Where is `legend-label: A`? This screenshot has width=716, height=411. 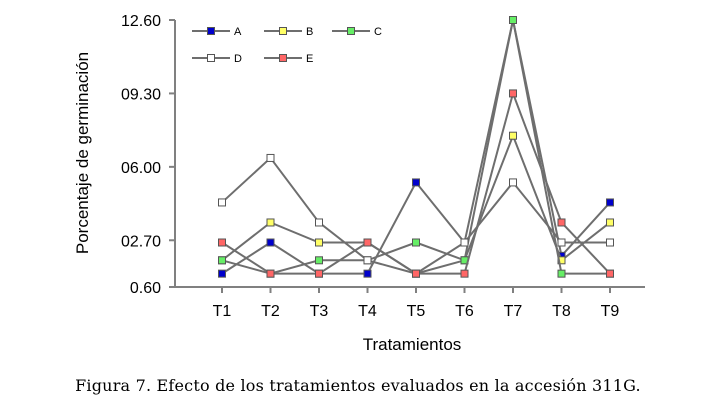 legend-label: A is located at coordinates (238, 32).